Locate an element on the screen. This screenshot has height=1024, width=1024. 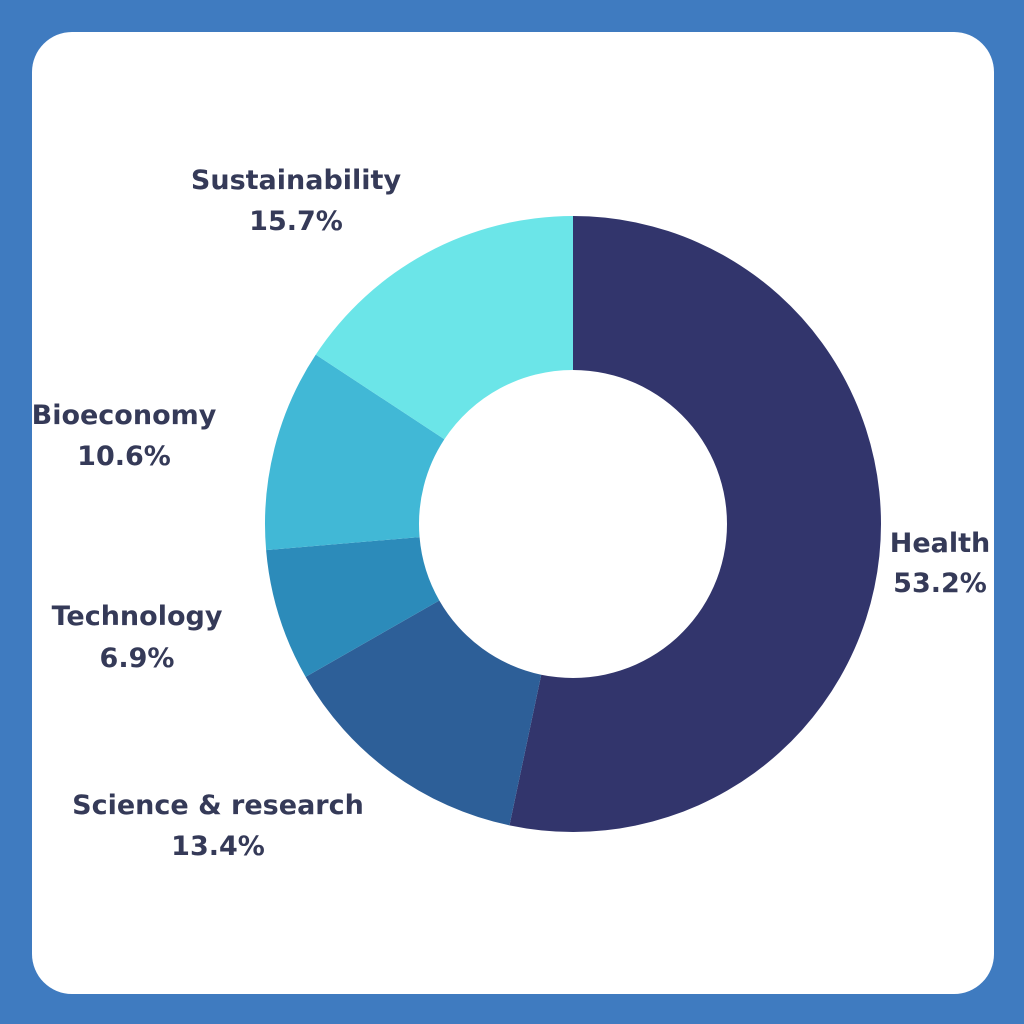
slice-value-science-research: 13.4% is located at coordinates (218, 846).